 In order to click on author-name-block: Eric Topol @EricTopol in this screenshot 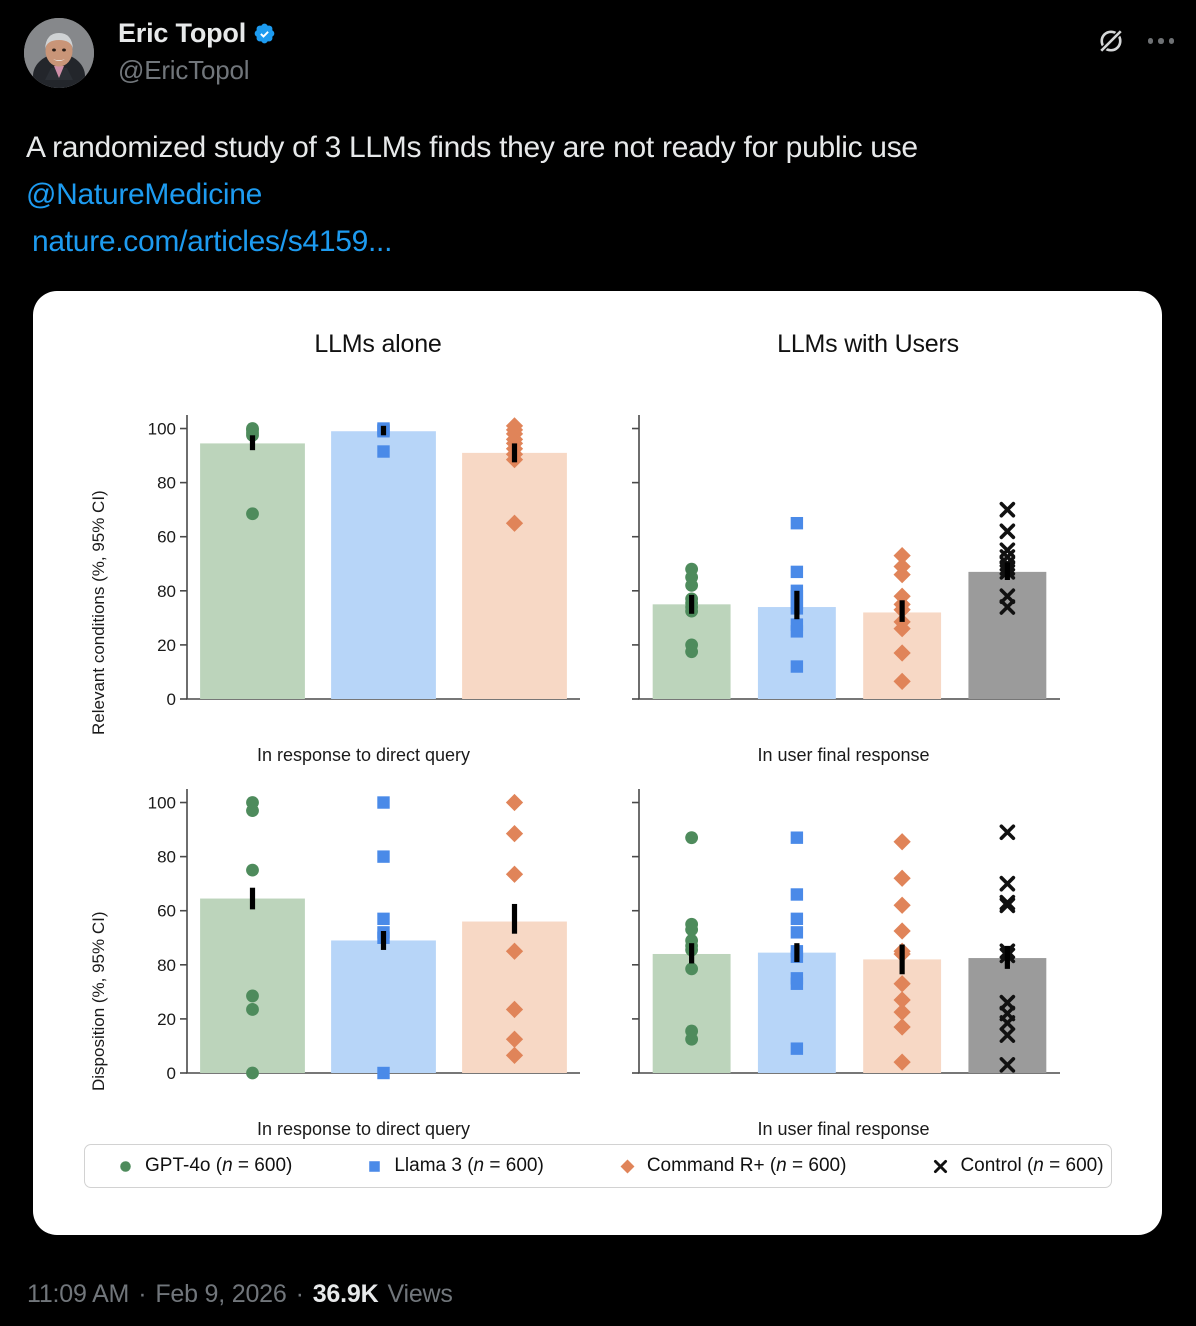, I will do `click(197, 50)`.